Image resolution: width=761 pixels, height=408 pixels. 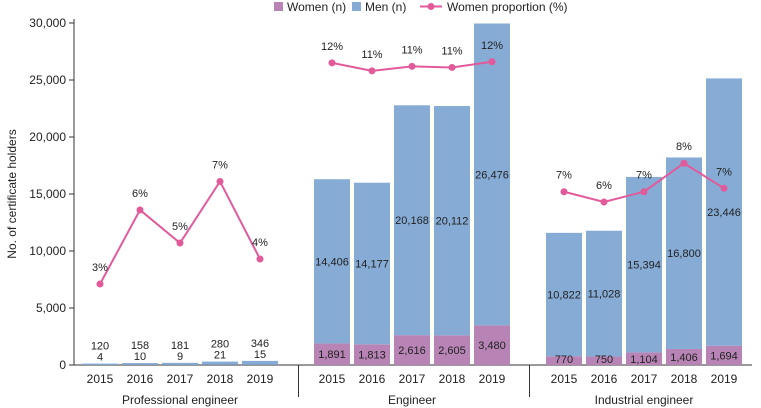 I want to click on men-value-label: 15,394, so click(x=644, y=266).